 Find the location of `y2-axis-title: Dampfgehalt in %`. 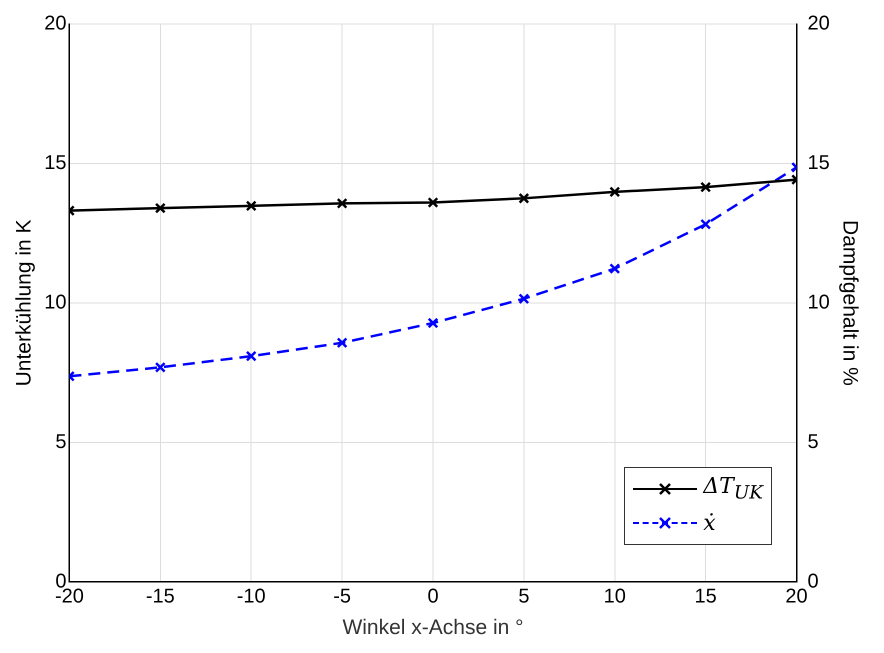

y2-axis-title: Dampfgehalt in % is located at coordinates (850, 303).